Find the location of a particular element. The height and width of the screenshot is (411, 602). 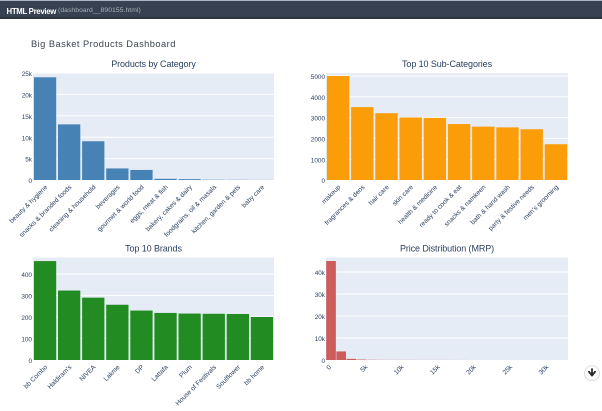

svg-text: 1000 is located at coordinates (318, 160).